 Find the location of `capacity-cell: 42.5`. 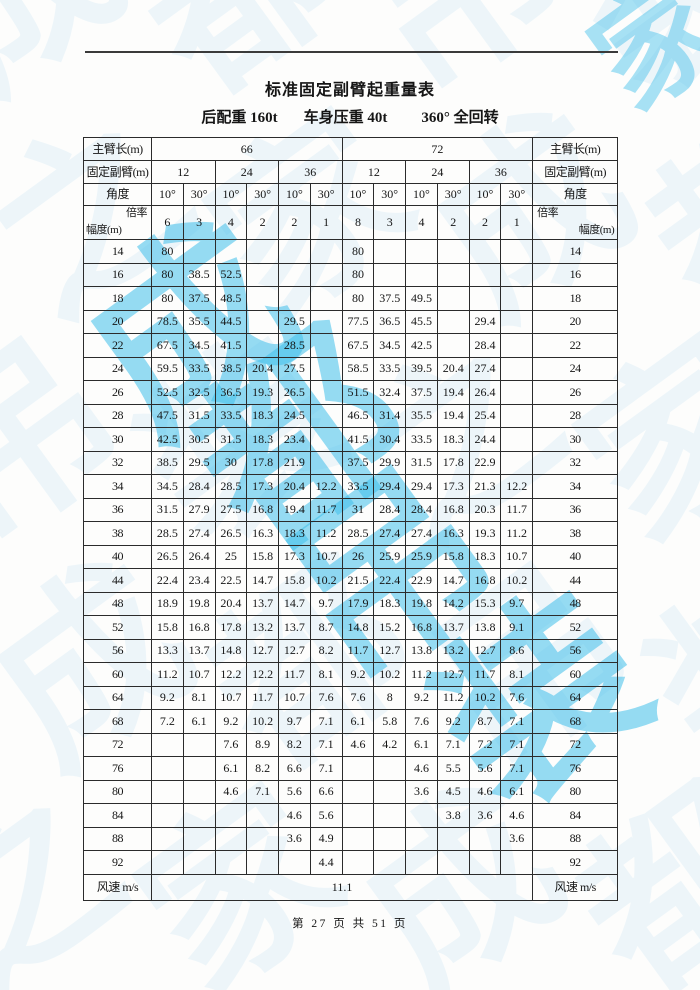

capacity-cell: 42.5 is located at coordinates (167, 439).